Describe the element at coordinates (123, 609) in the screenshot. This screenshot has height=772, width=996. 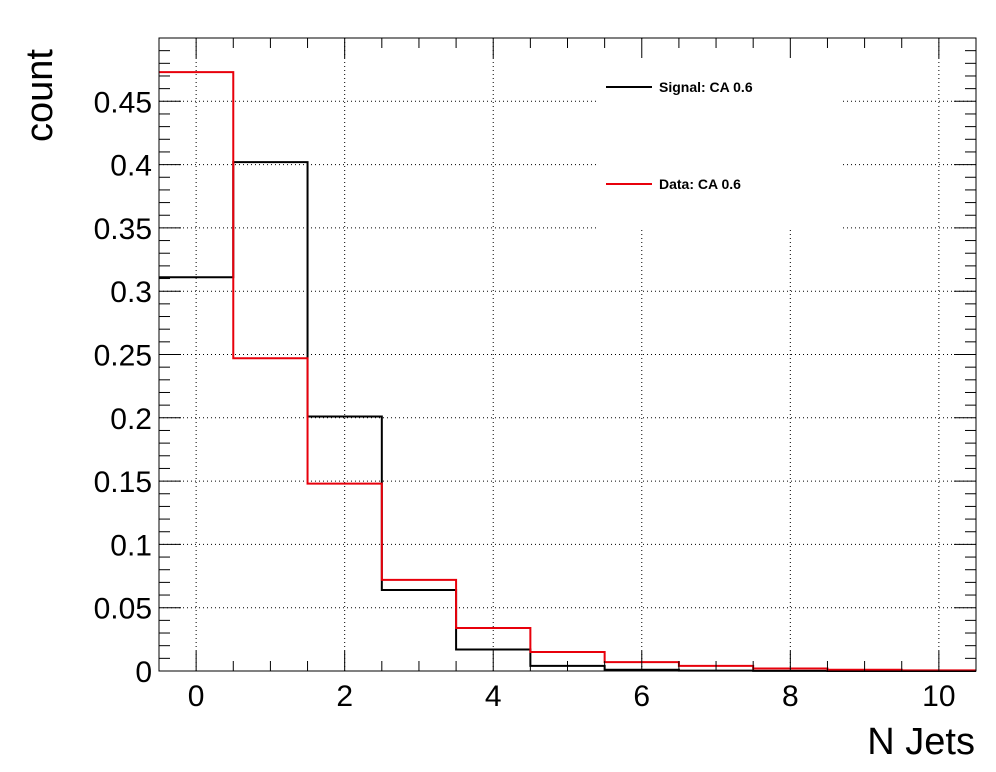
I see `y-tick-label: 0.05` at that location.